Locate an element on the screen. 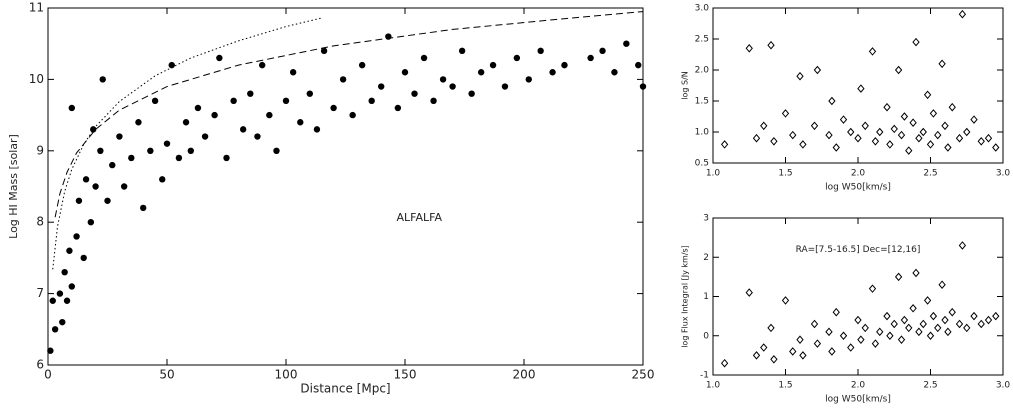 The image size is (1013, 411). annotation: RA=[7.5-16.5] Dec=[12,16] is located at coordinates (858, 250).